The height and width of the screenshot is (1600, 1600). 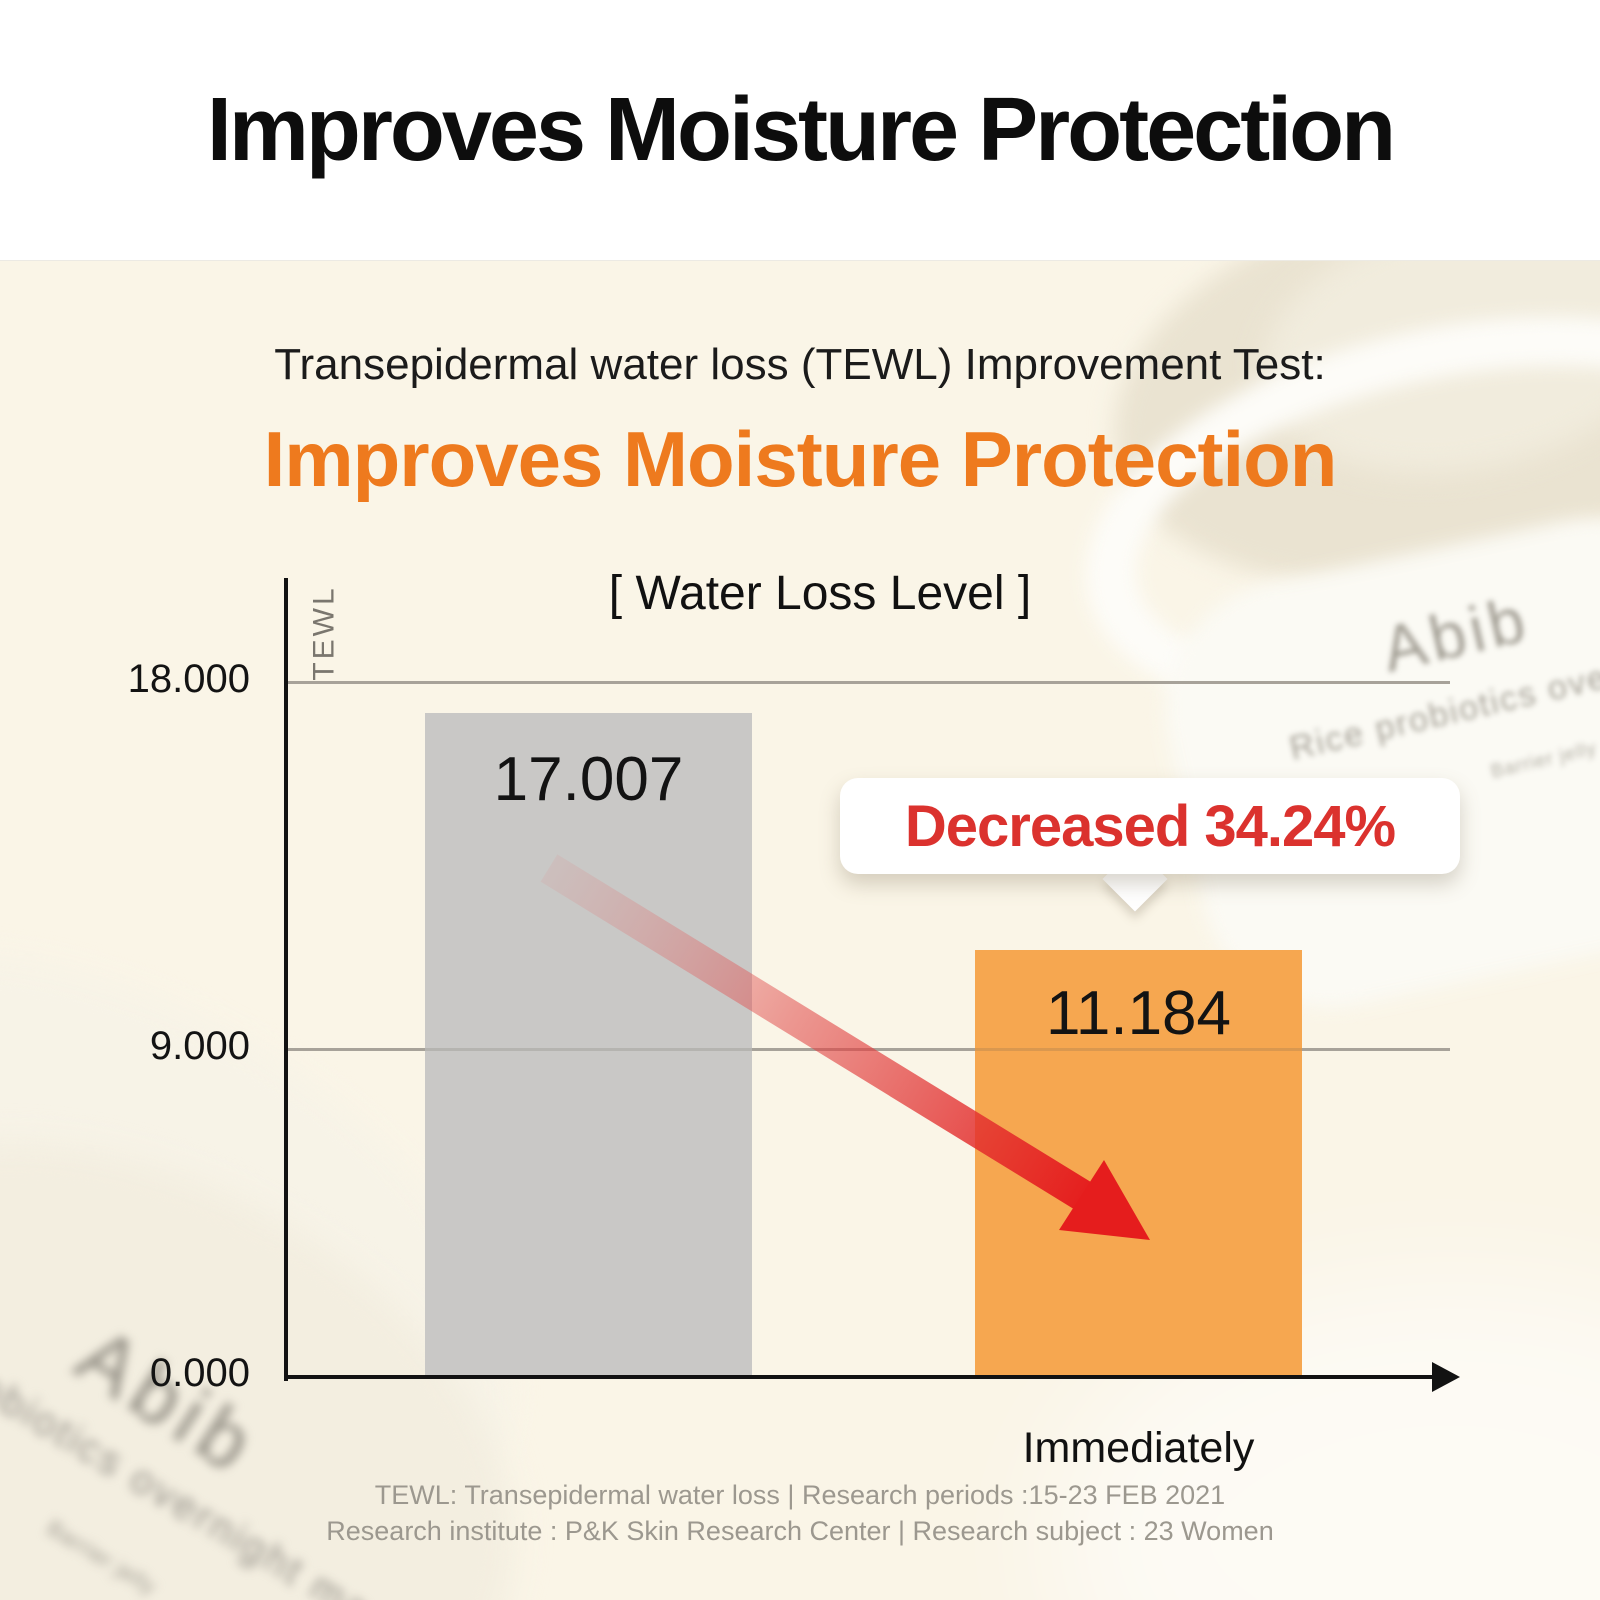 I want to click on x-category-immediately: Immediately, so click(x=1138, y=1448).